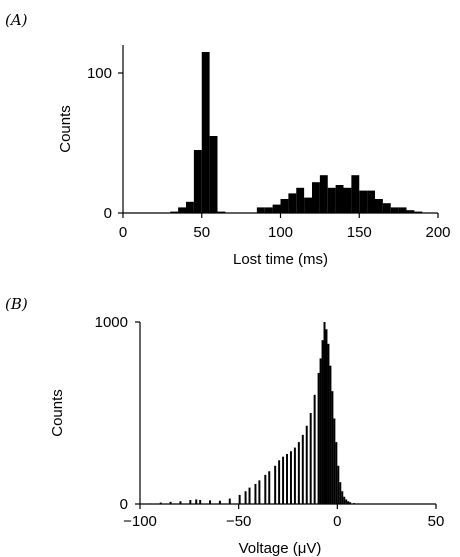 The width and height of the screenshot is (460, 557). I want to click on x-tick-label: 100, so click(280, 232).